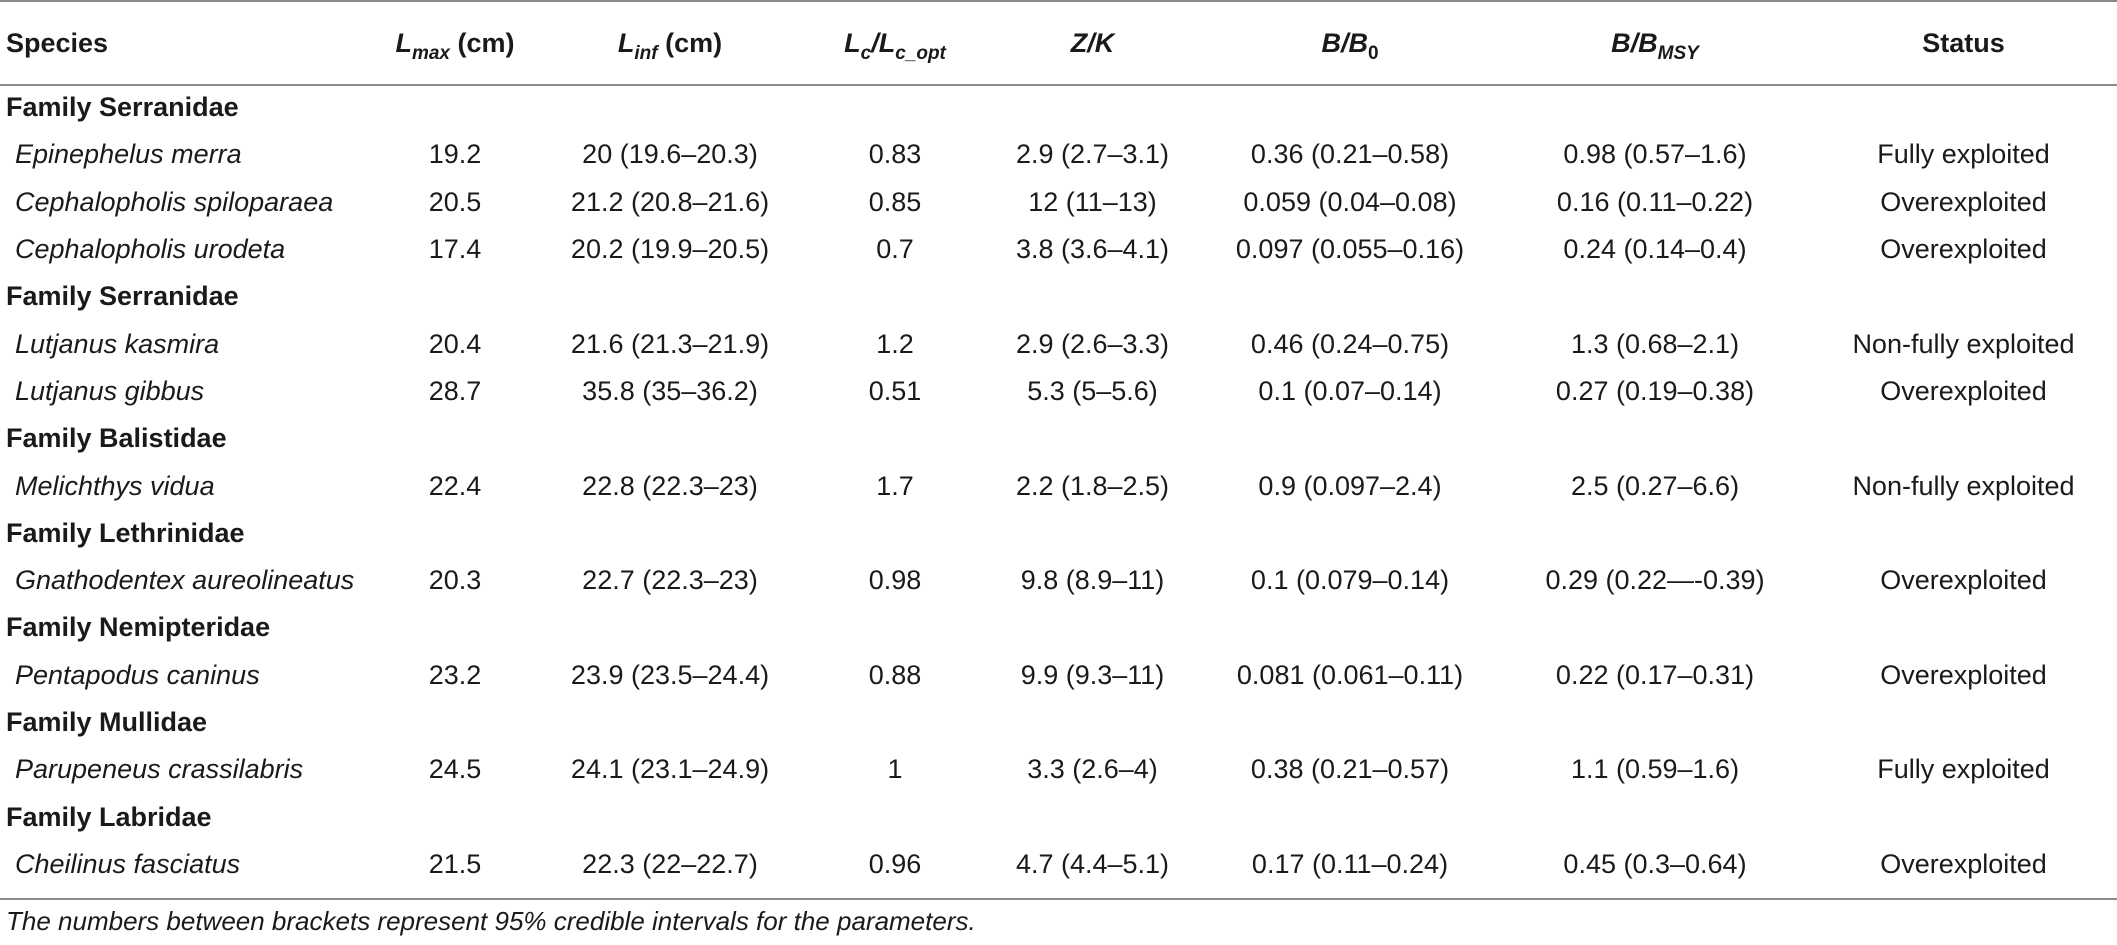 The height and width of the screenshot is (945, 2117). Describe the element at coordinates (670, 343) in the screenshot. I see `linf-cell: 21.6 (21.3–21.9)` at that location.